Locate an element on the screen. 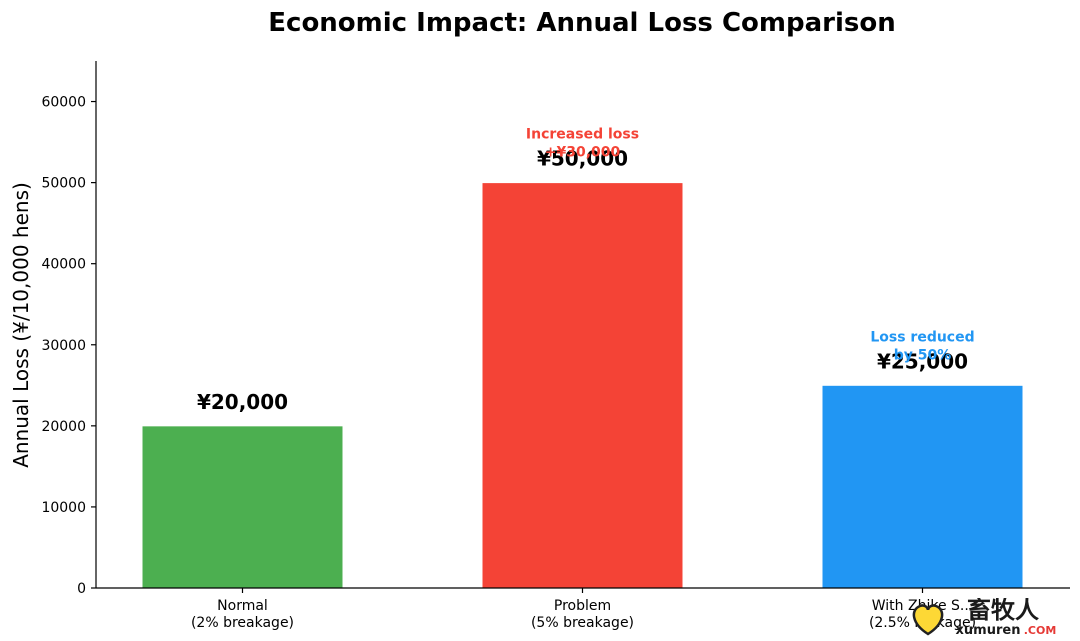 This screenshot has height=641, width=1080. y-tick-label: 60000 is located at coordinates (63, 103).